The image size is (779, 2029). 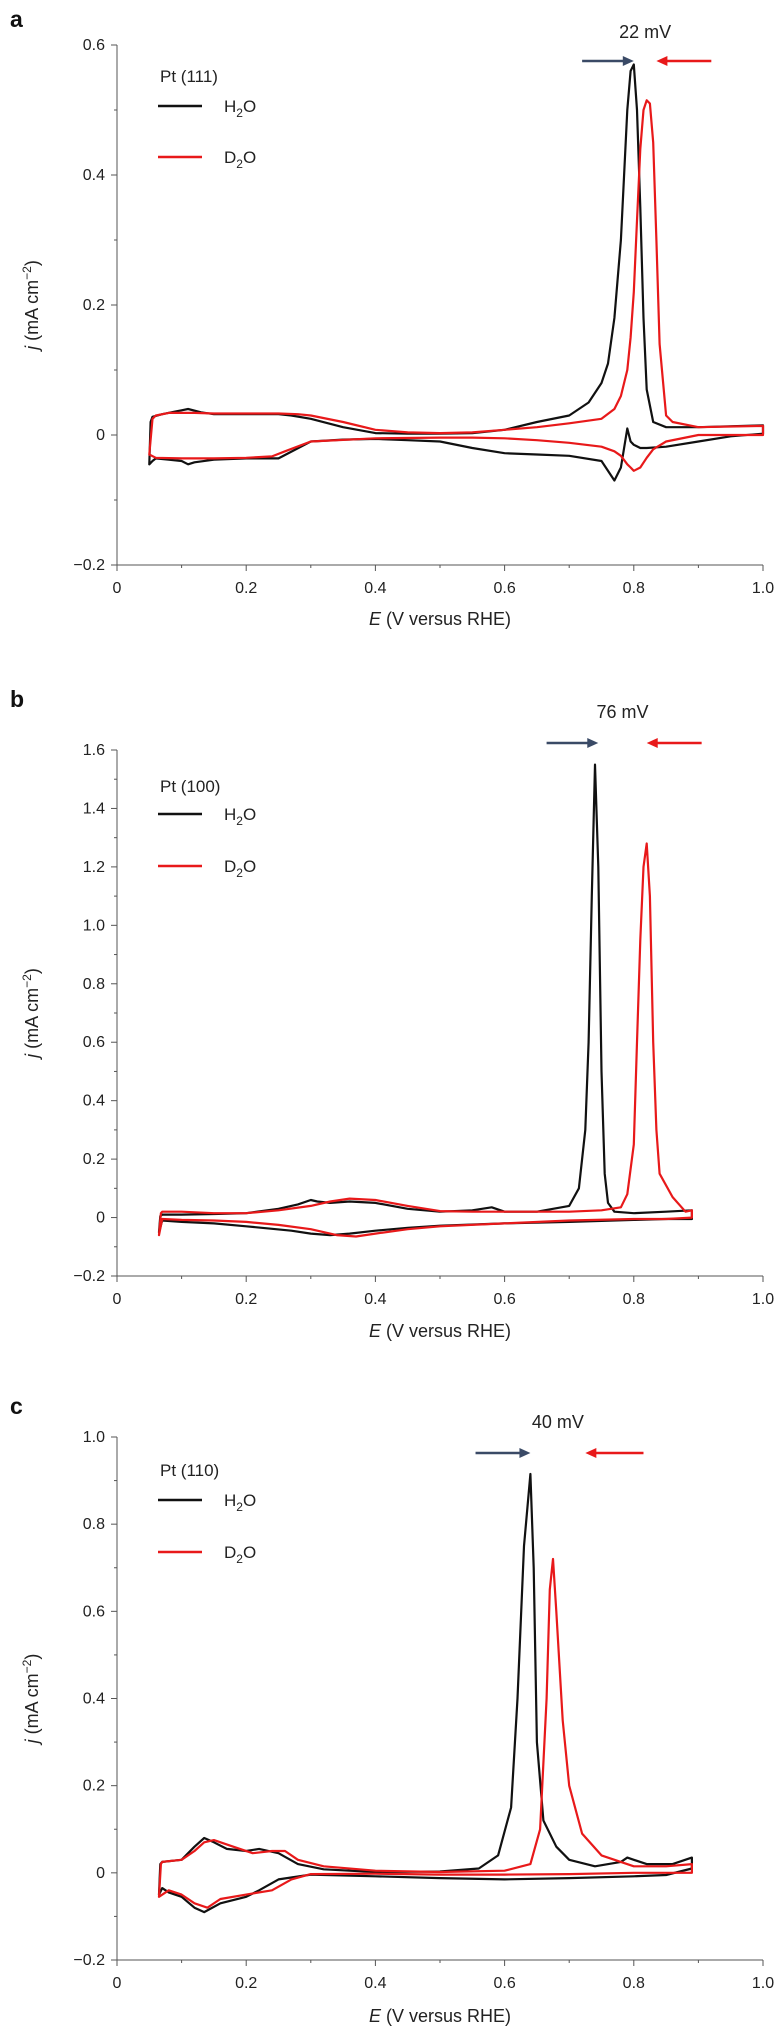 I want to click on legend-title: Pt (100), so click(x=190, y=786).